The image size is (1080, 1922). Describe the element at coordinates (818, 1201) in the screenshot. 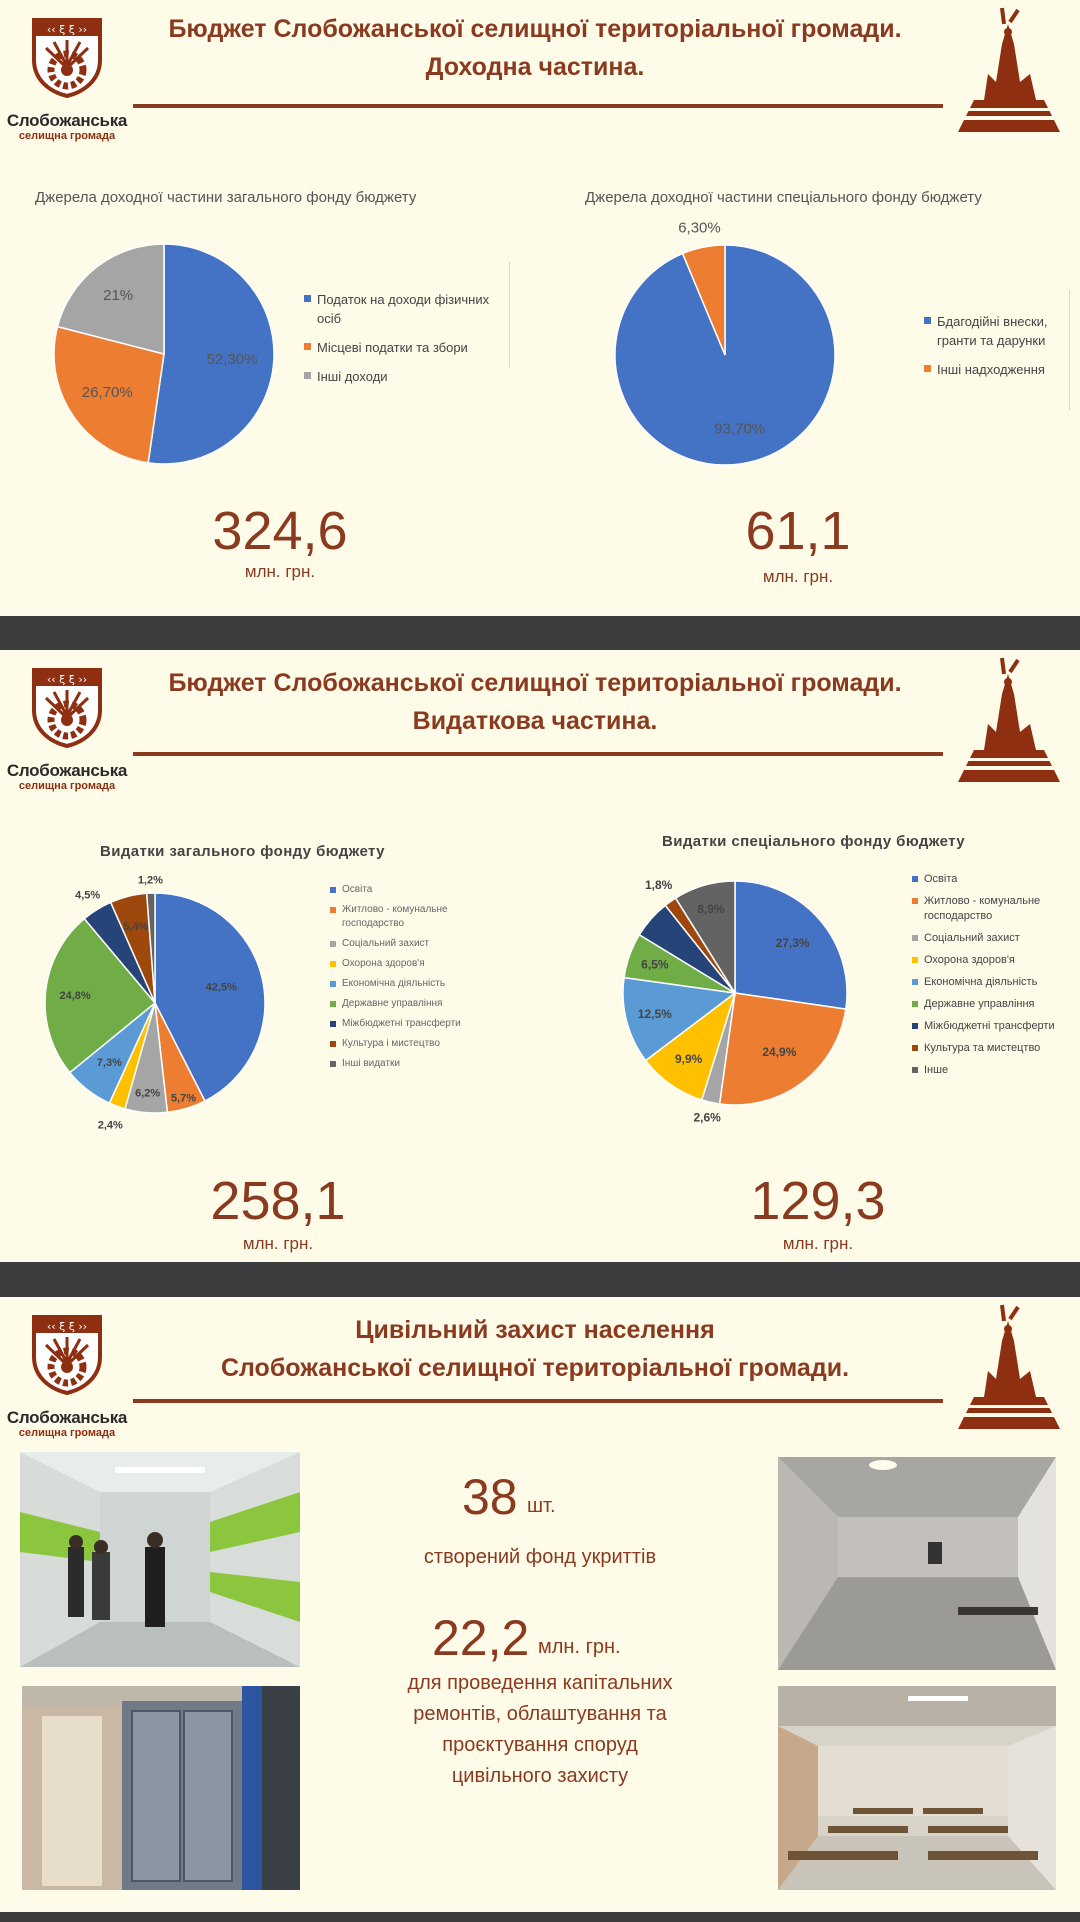

I see `total-special-expenditure: 129,3` at that location.